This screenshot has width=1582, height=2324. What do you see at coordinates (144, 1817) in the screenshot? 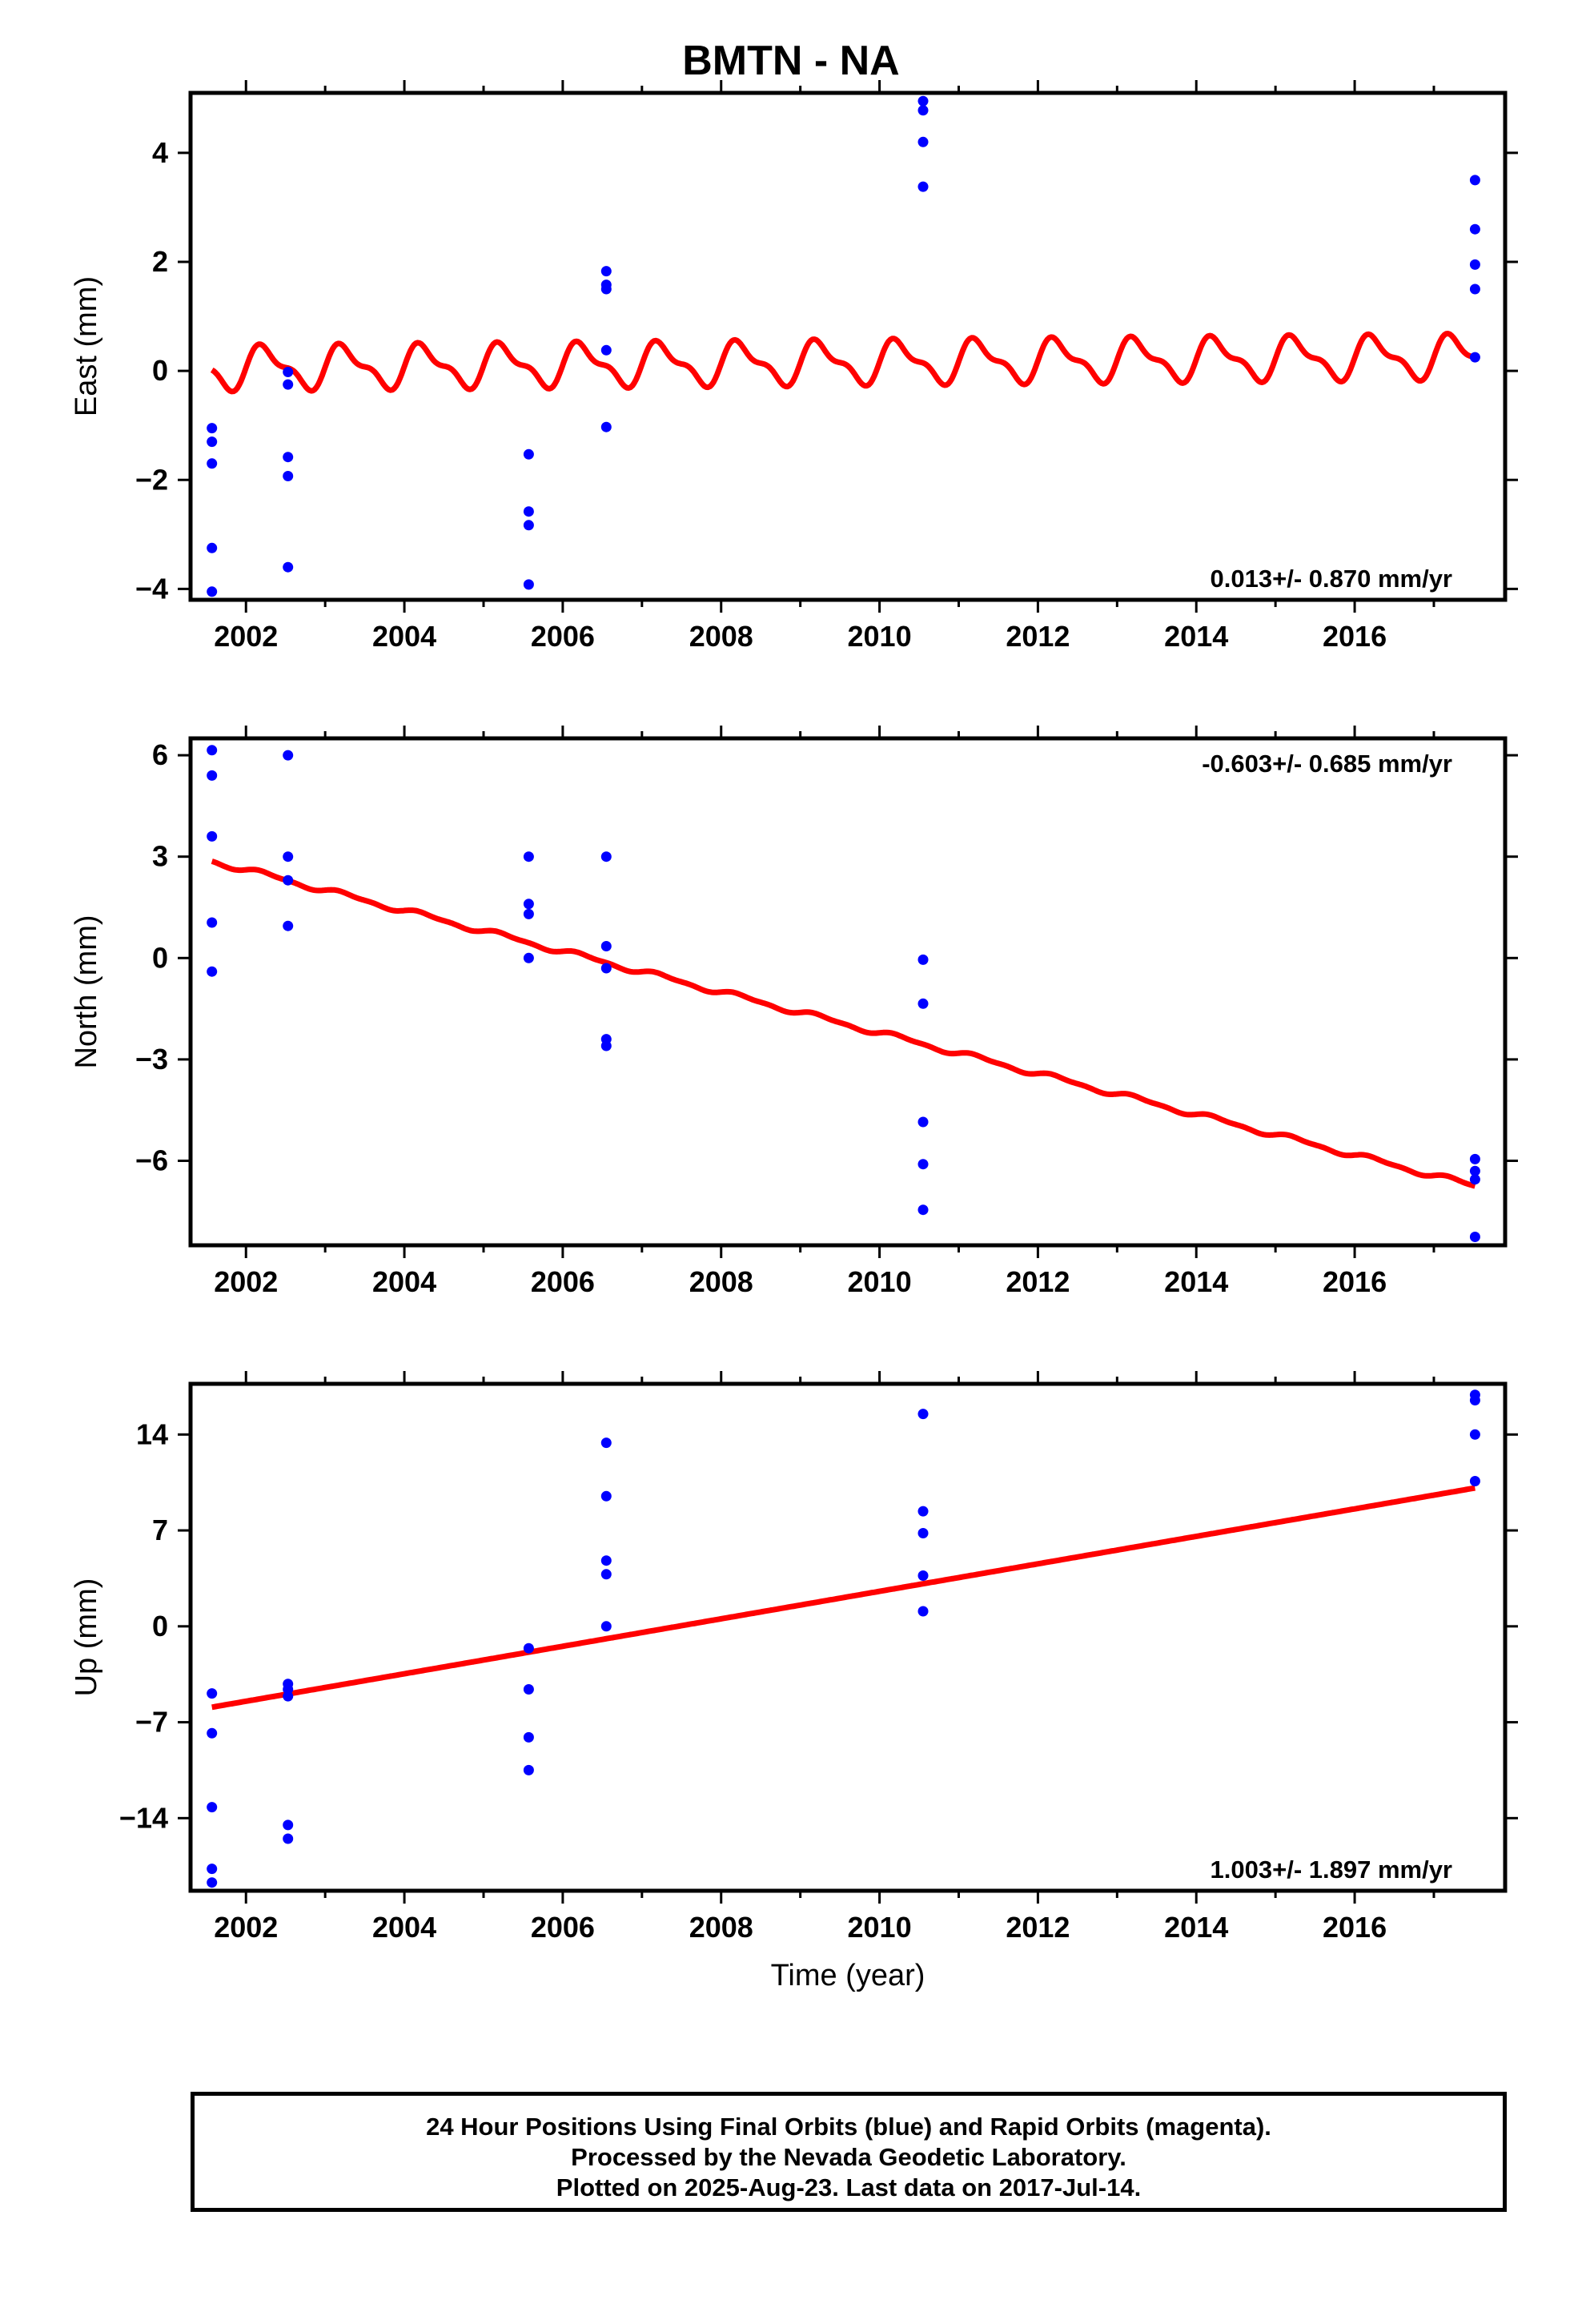
I see `y-tick-label: −14` at bounding box center [144, 1817].